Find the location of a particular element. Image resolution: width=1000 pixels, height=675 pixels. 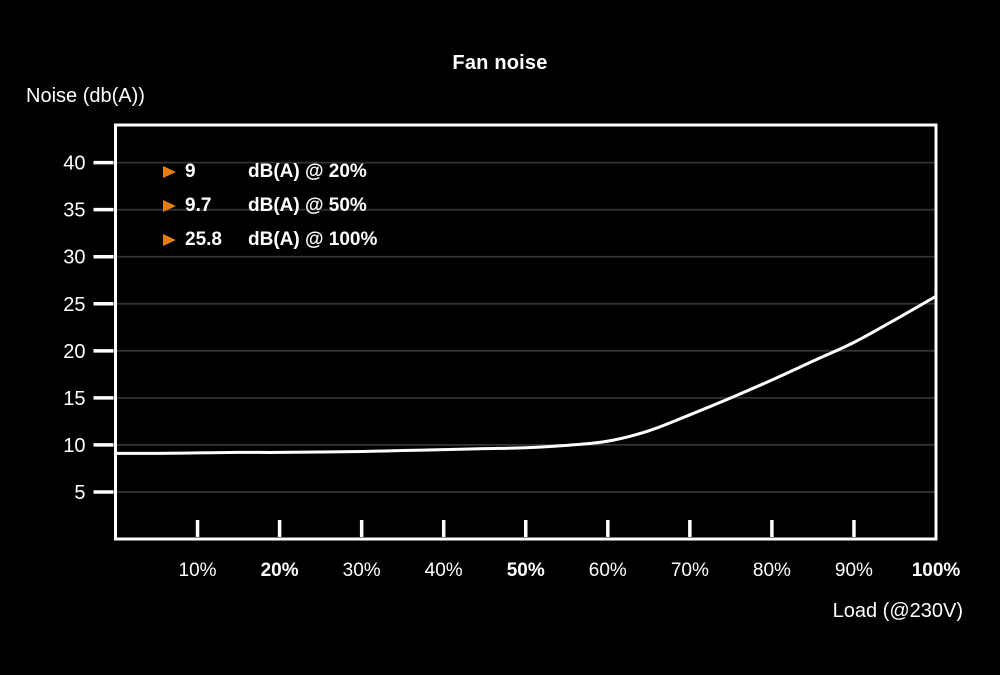

y-tick-label: 35 is located at coordinates (74, 211).